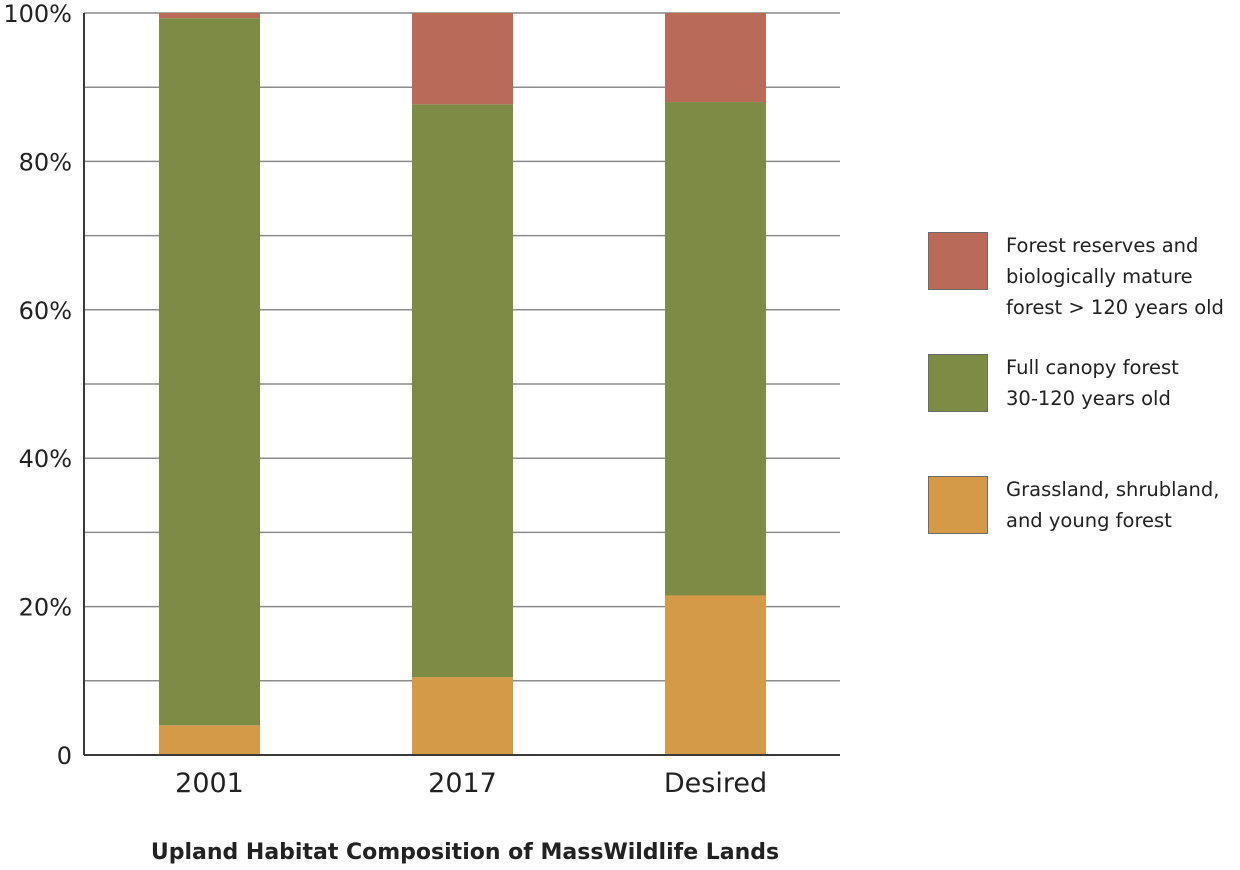 The width and height of the screenshot is (1240, 870). I want to click on x-tick-label: 2017, so click(462, 783).